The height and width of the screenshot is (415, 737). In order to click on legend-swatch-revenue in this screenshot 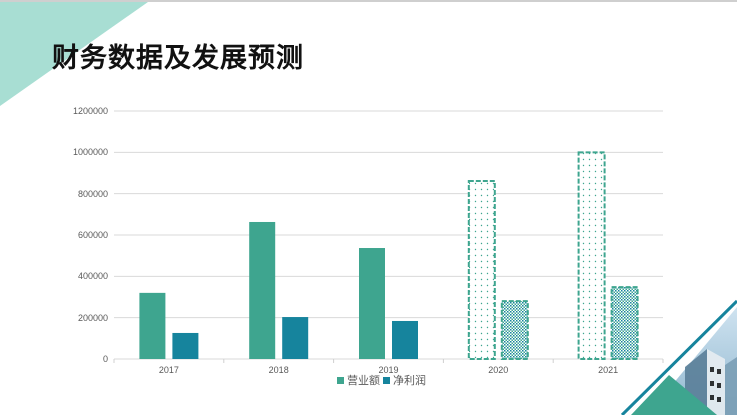, I will do `click(340, 380)`.